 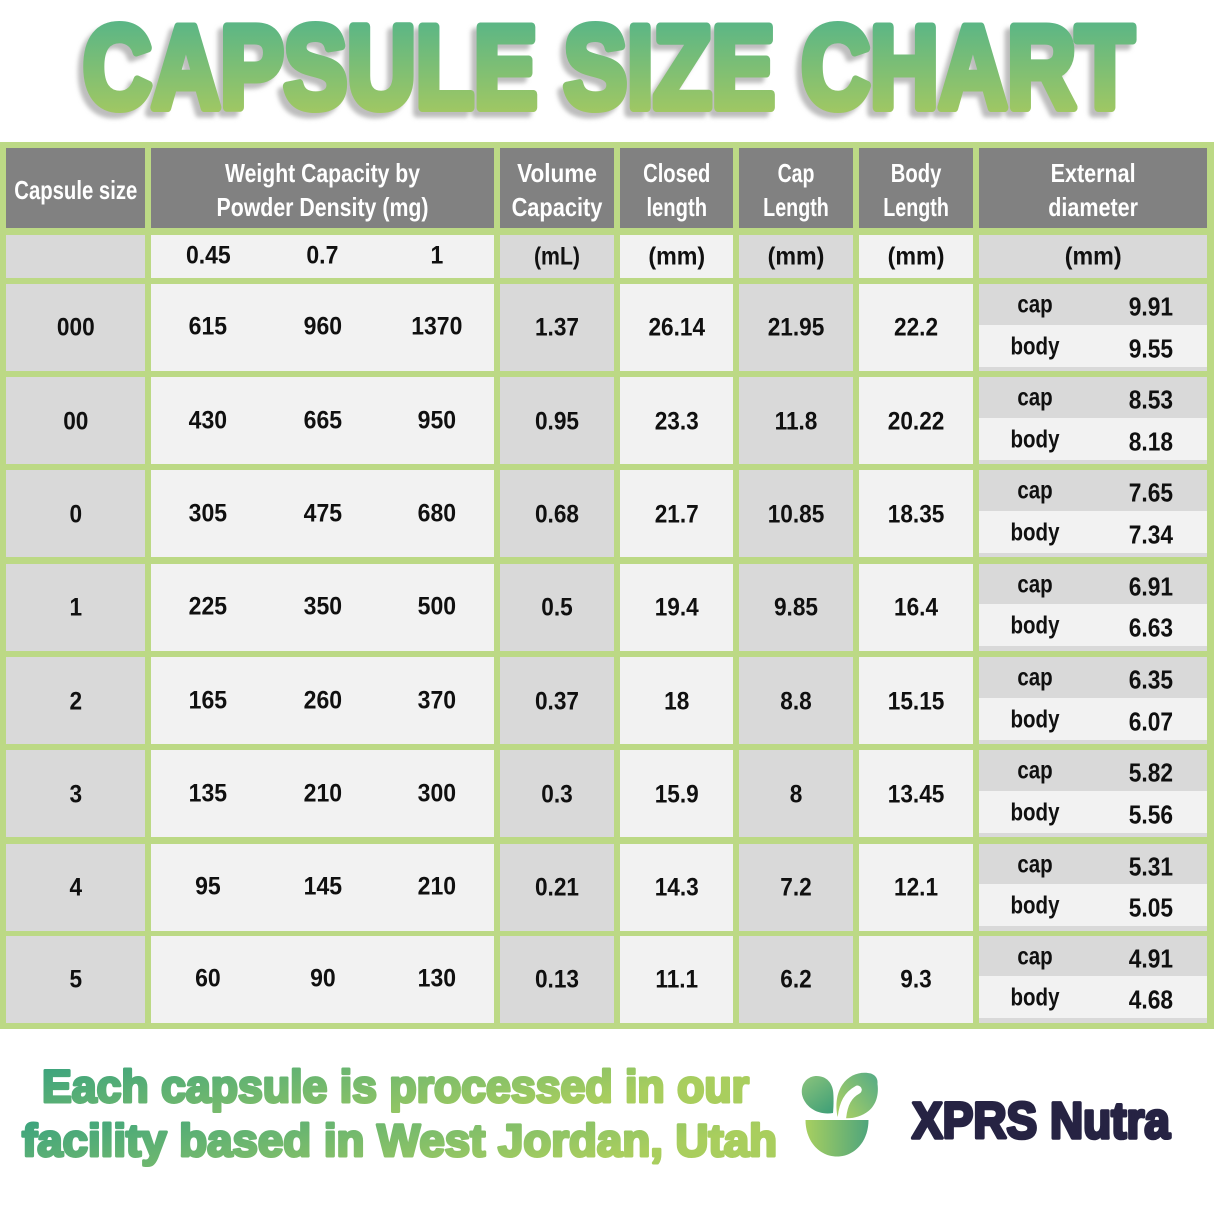 I want to click on svg-text: XPRS Nutra, so click(x=1041, y=1120).